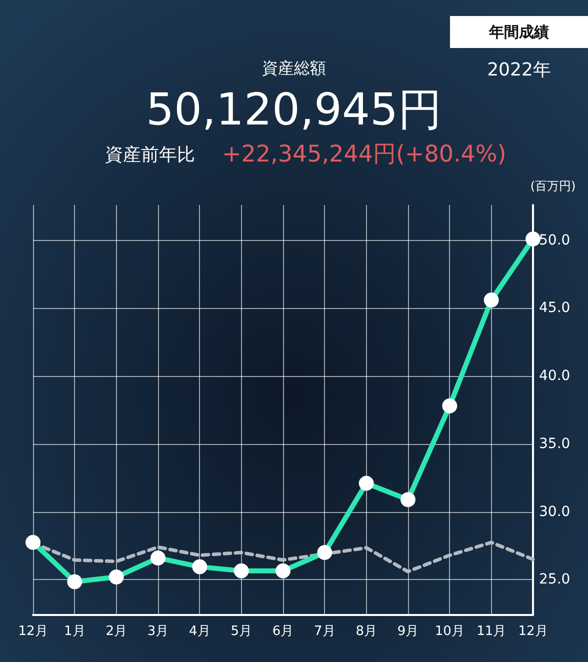 This screenshot has width=588, height=662. I want to click on x-tick-label: 4月, so click(199, 631).